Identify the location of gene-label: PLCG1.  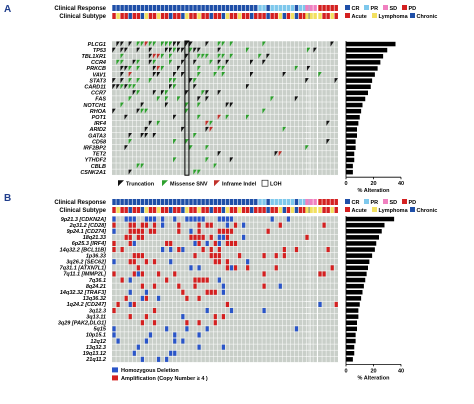
(97, 45).